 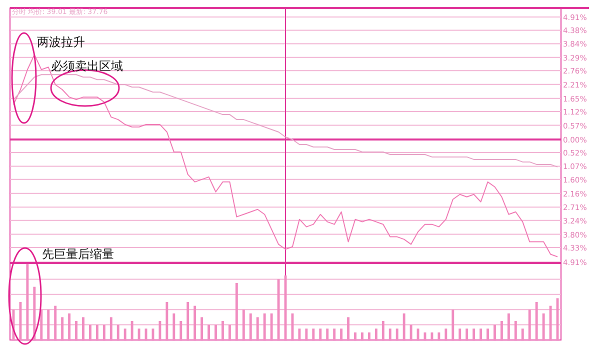 I want to click on annotation: 先巨量后缩量, so click(x=78, y=254).